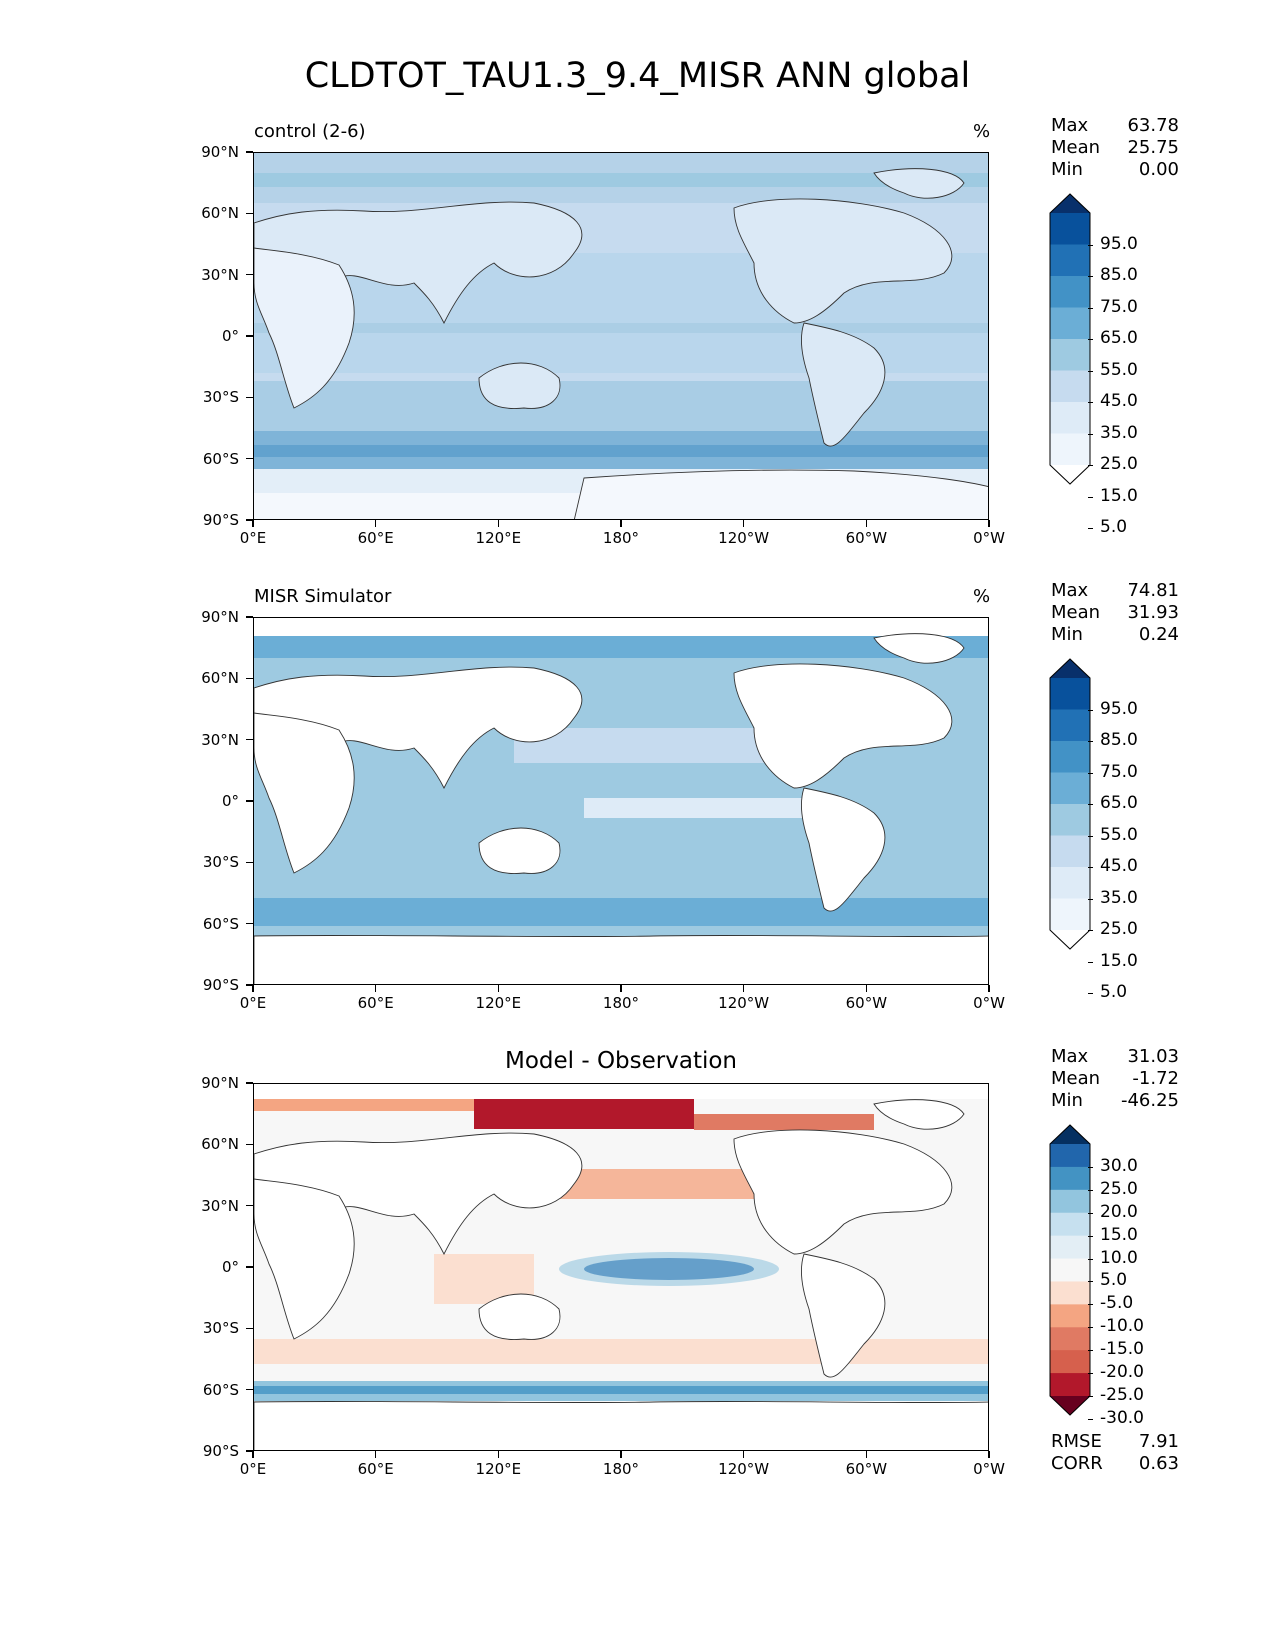 The image size is (1275, 1650). I want to click on colorbar-tick-label: -20.0, so click(1122, 1372).